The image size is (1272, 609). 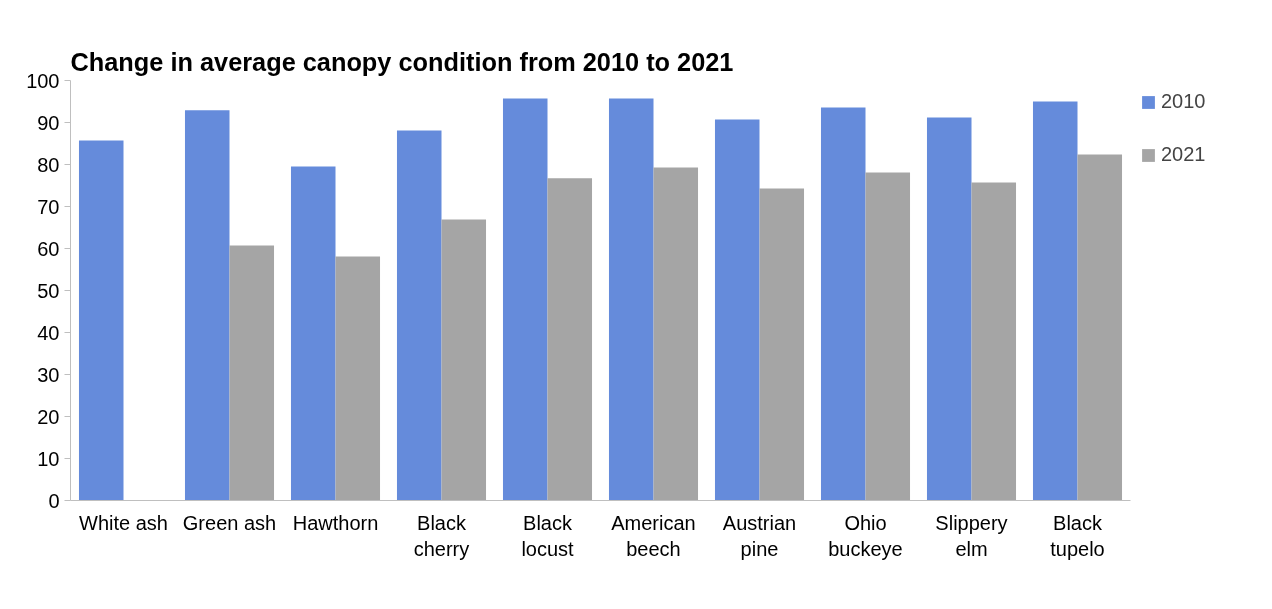 What do you see at coordinates (48, 374) in the screenshot?
I see `y-tick-label: 30` at bounding box center [48, 374].